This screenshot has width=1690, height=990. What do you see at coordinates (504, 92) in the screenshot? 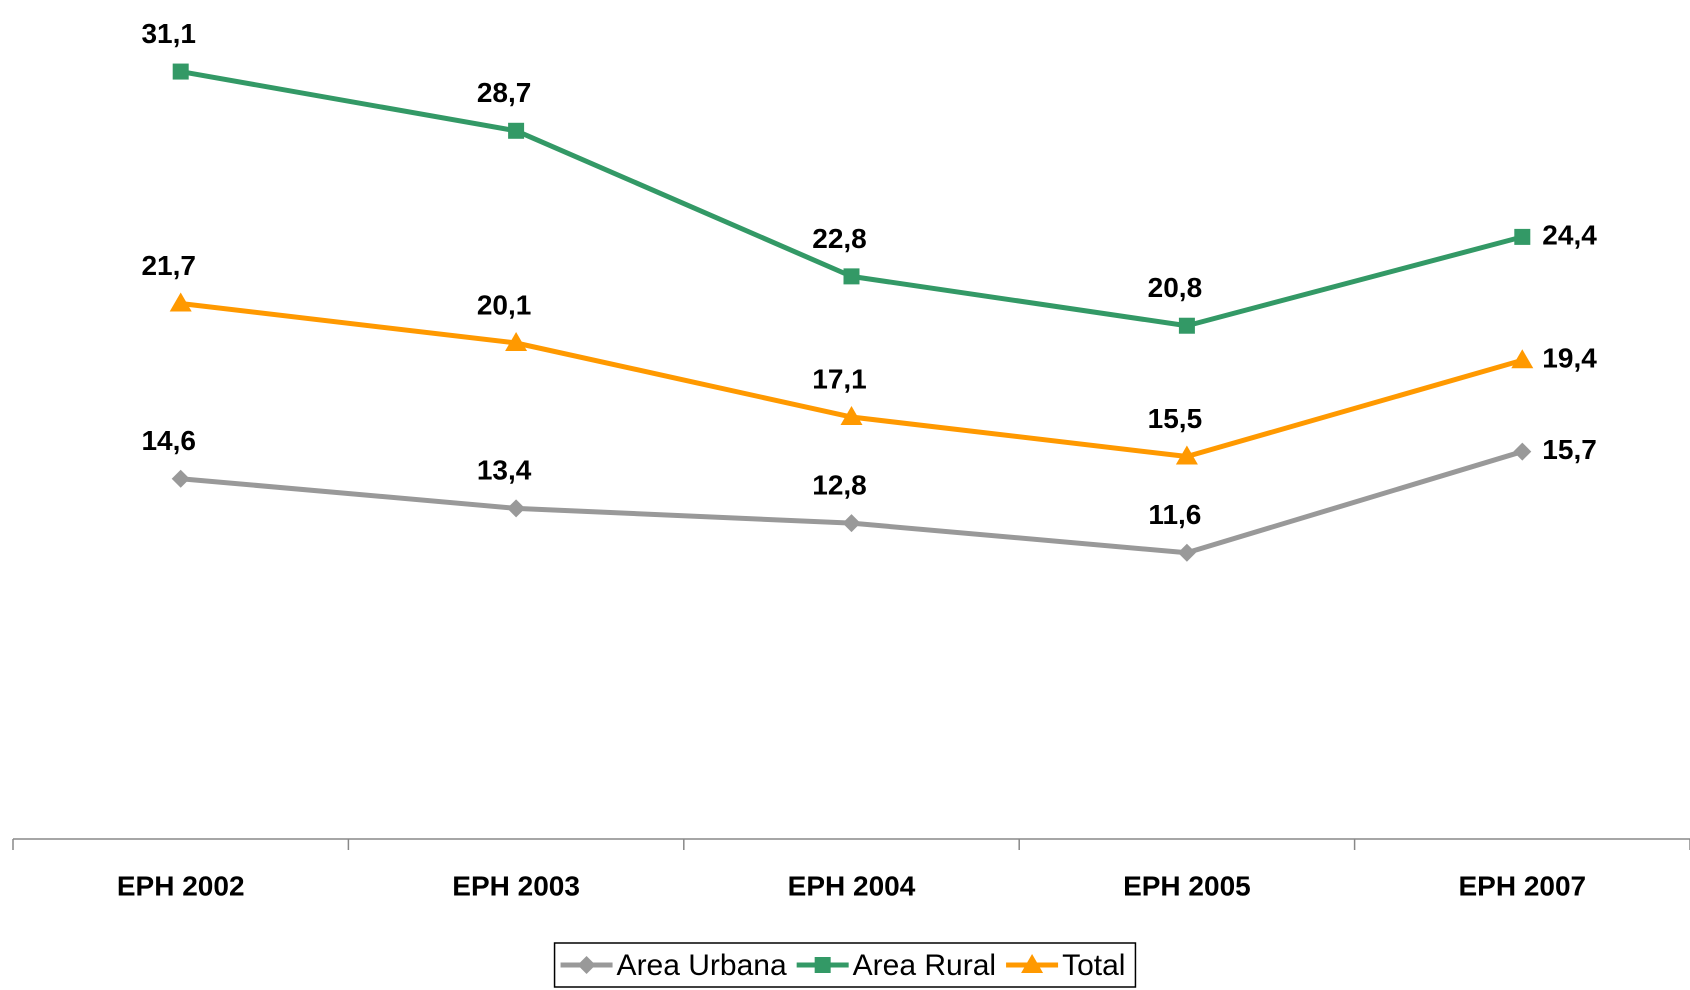
I see `data-label: 28,7` at bounding box center [504, 92].